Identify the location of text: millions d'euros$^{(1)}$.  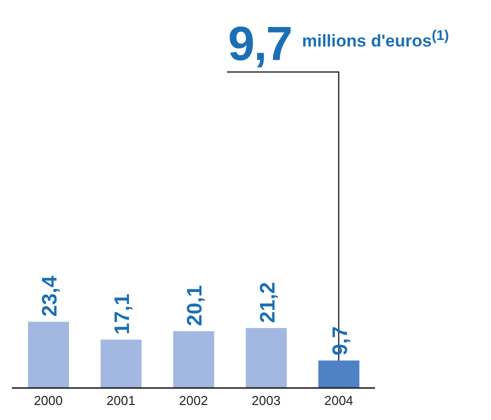
(375, 40).